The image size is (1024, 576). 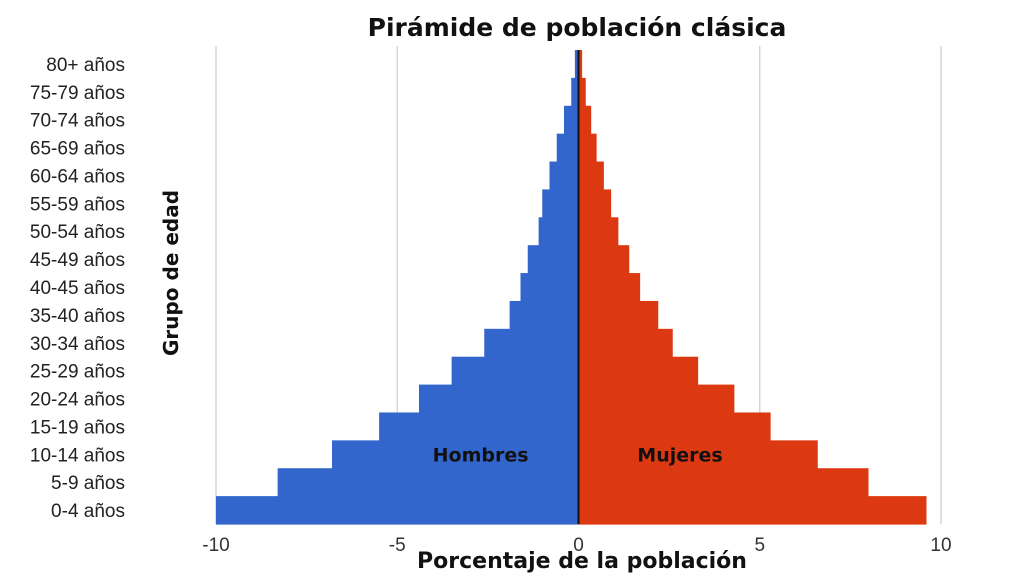 What do you see at coordinates (679, 455) in the screenshot?
I see `series-label-mujeres: Mujeres` at bounding box center [679, 455].